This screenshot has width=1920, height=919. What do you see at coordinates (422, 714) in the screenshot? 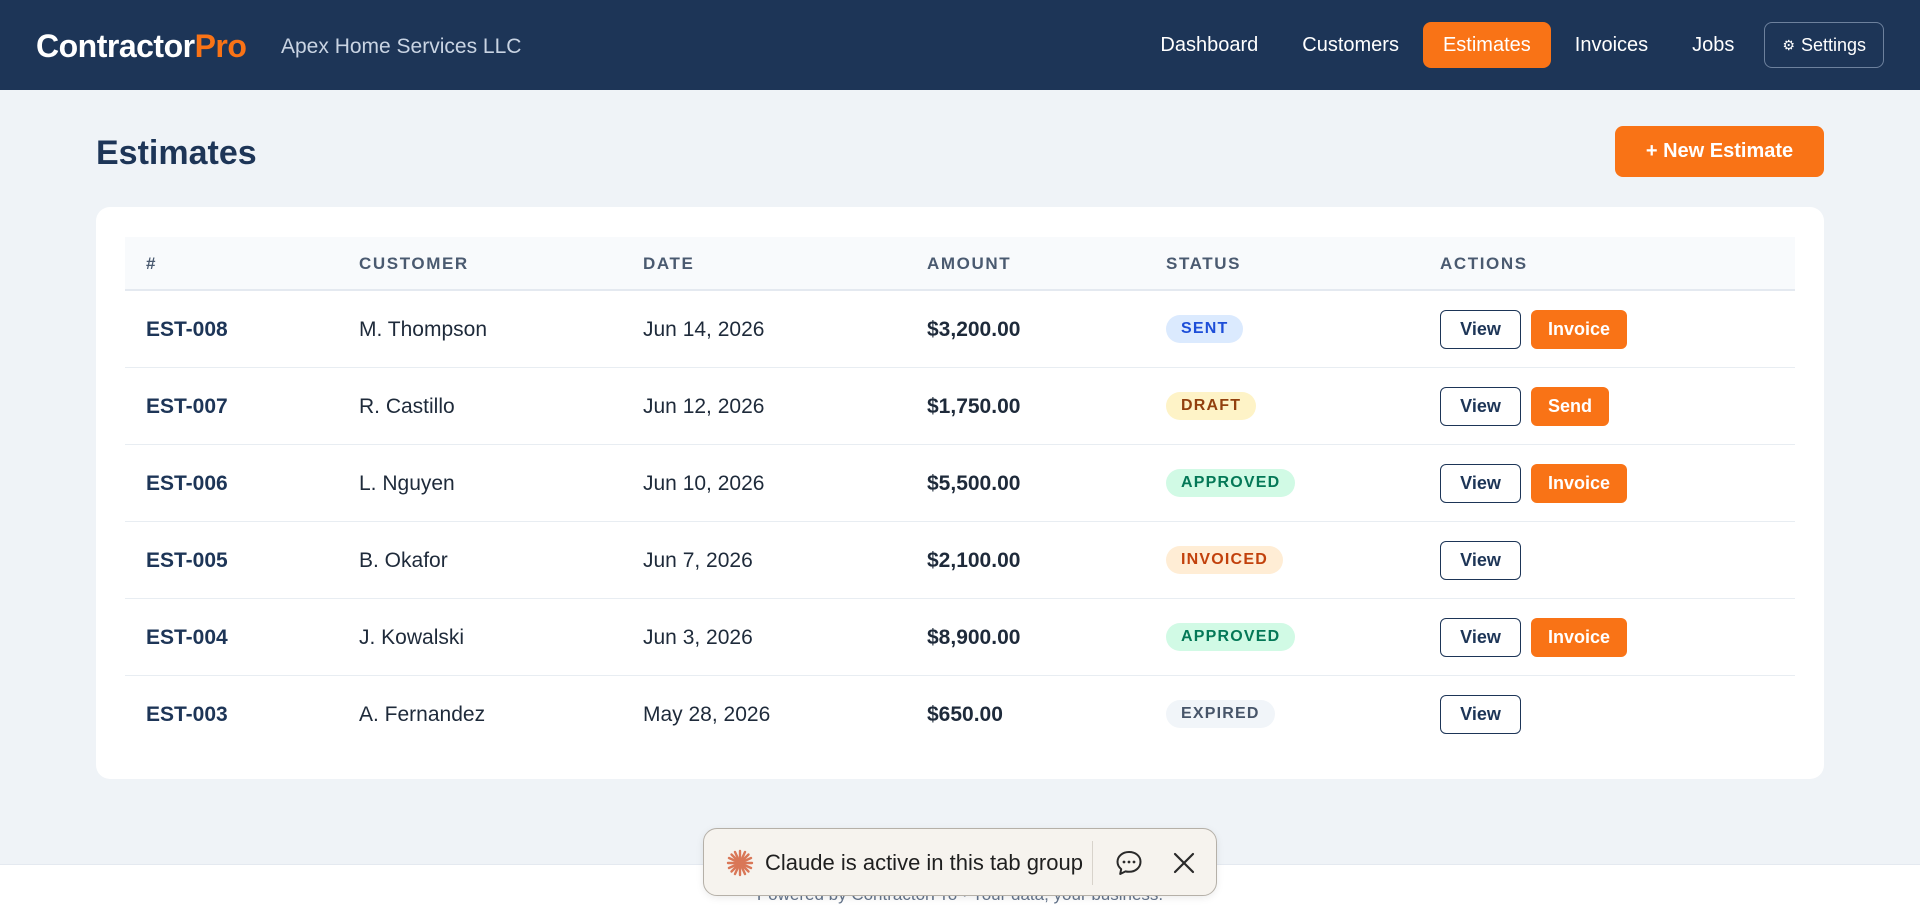
I see `customer-name: A. Fernandez` at bounding box center [422, 714].